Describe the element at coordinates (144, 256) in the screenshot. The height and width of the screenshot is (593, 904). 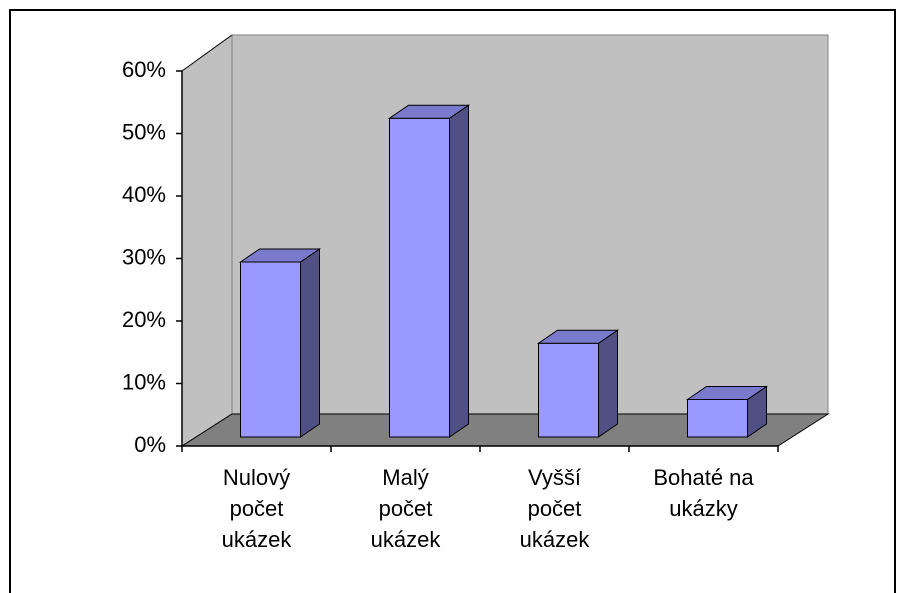
I see `y-tick-label: 30%` at that location.